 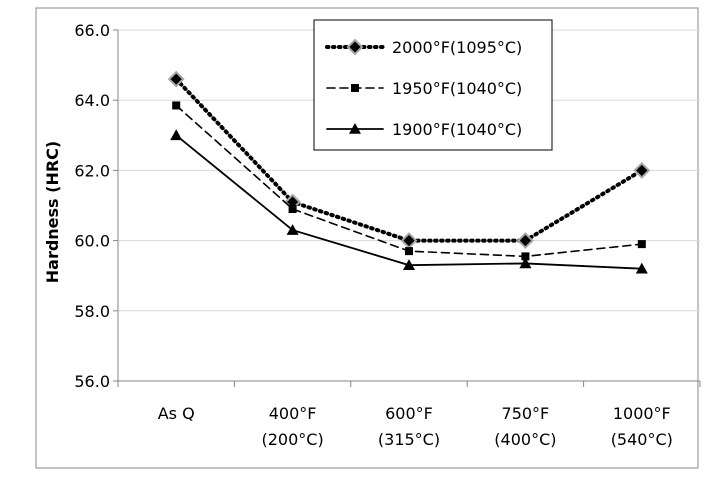 I want to click on legend-label: 2000°F(1095°C), so click(x=457, y=47).